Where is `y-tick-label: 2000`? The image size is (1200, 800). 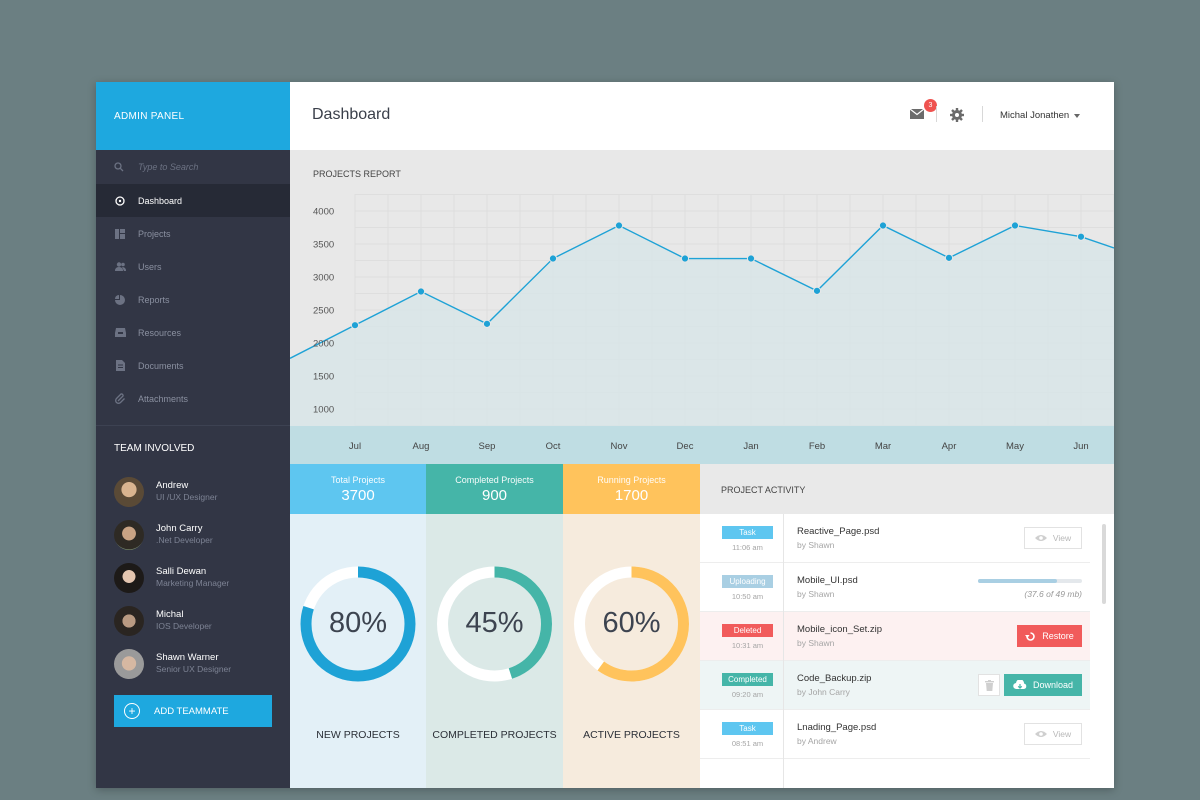
y-tick-label: 2000 is located at coordinates (323, 344).